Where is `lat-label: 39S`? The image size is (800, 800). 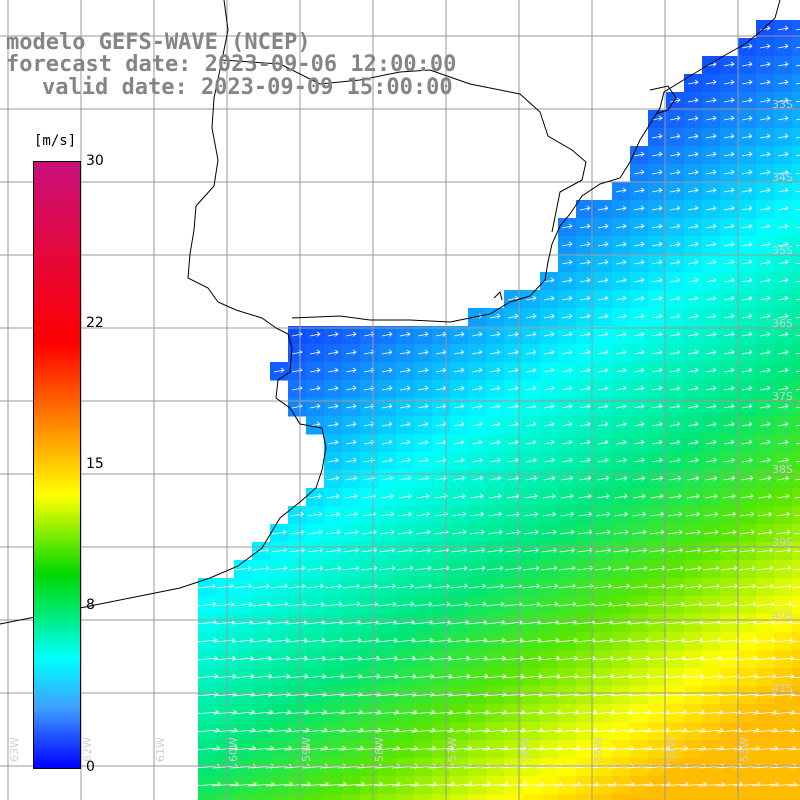
lat-label: 39S is located at coordinates (782, 542).